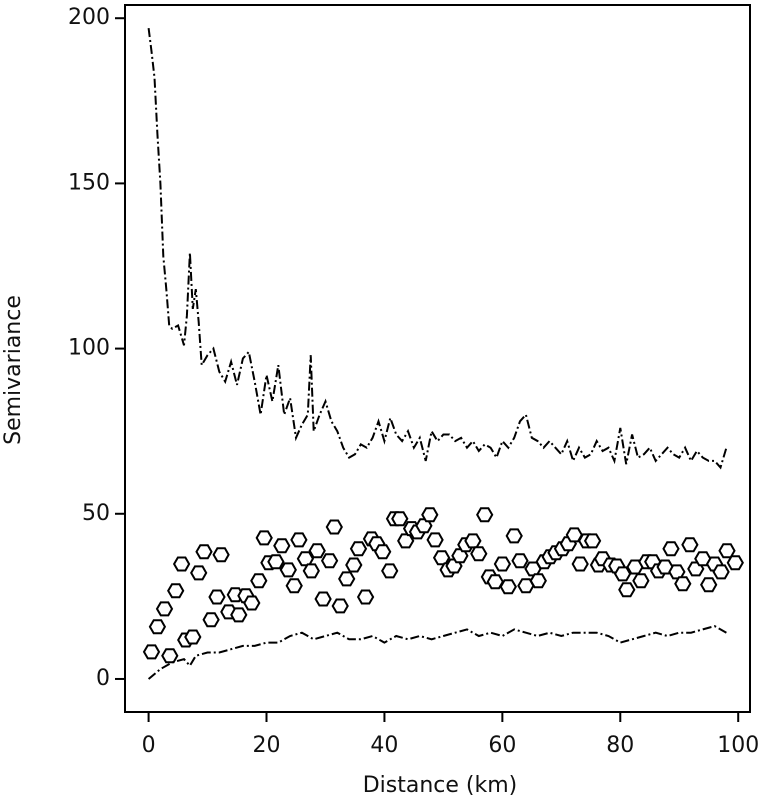 The height and width of the screenshot is (805, 766). I want to click on x-tick-label: 100, so click(738, 745).